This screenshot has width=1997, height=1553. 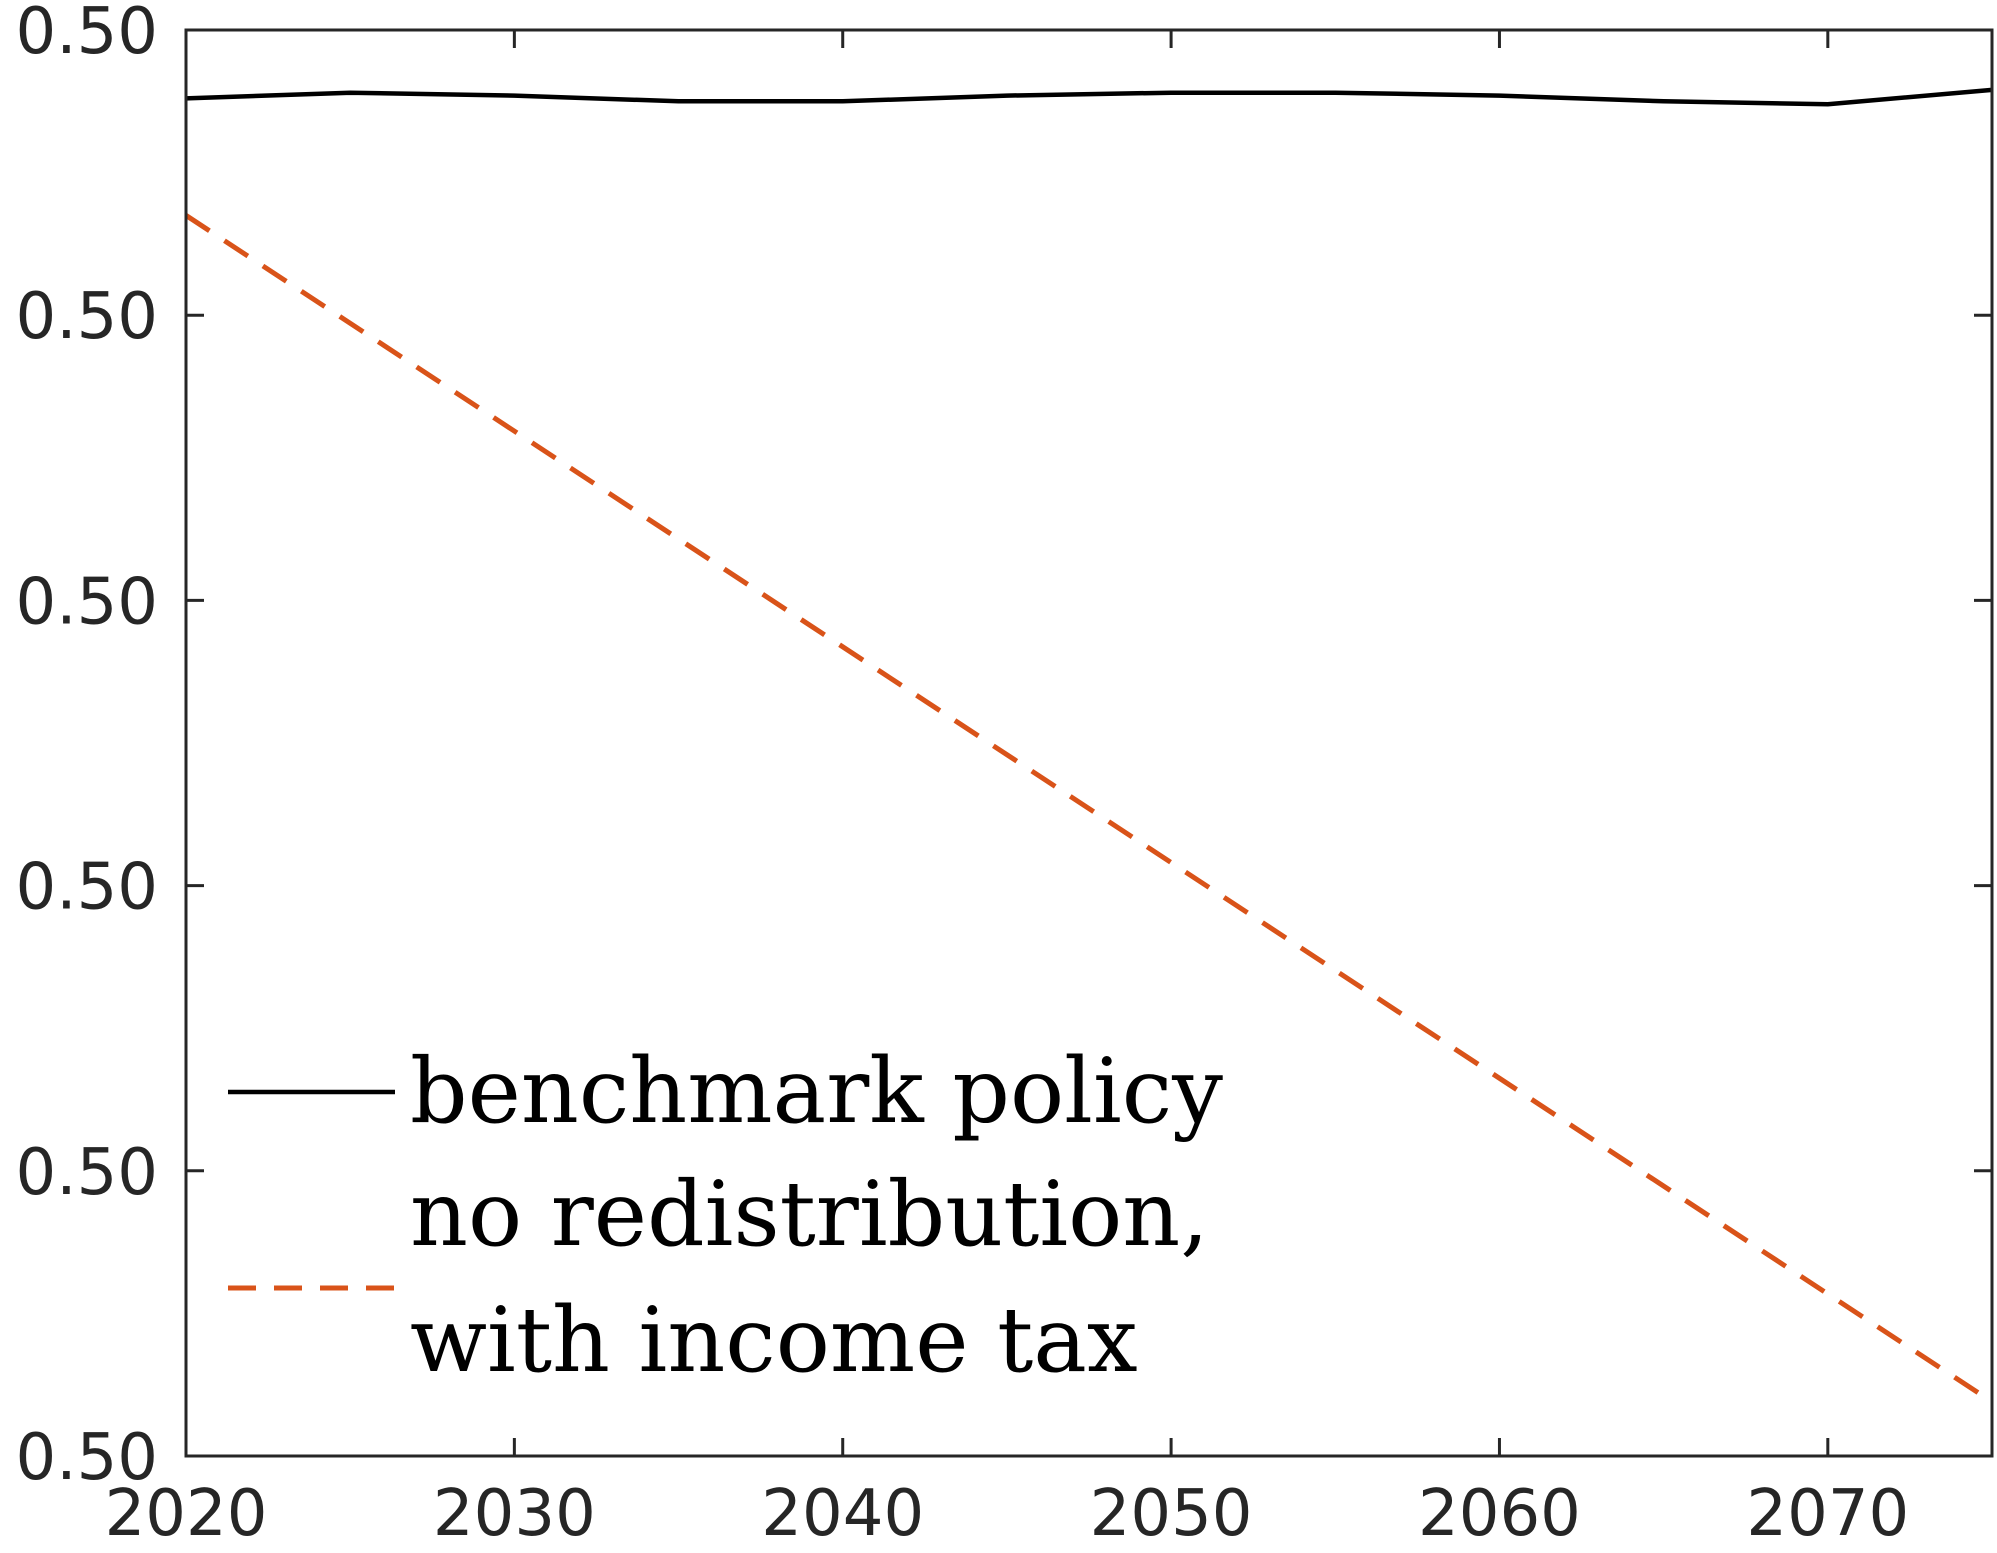 I want to click on x-tick-label: 2060, so click(x=1499, y=1514).